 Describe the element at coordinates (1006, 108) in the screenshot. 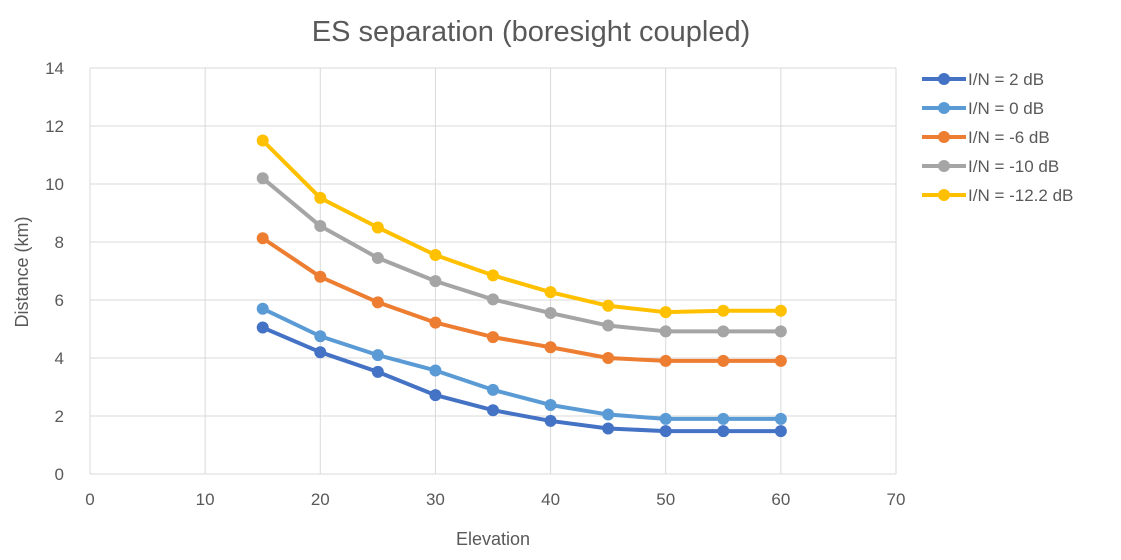

I see `legend-label: I/N = 0 dB` at that location.